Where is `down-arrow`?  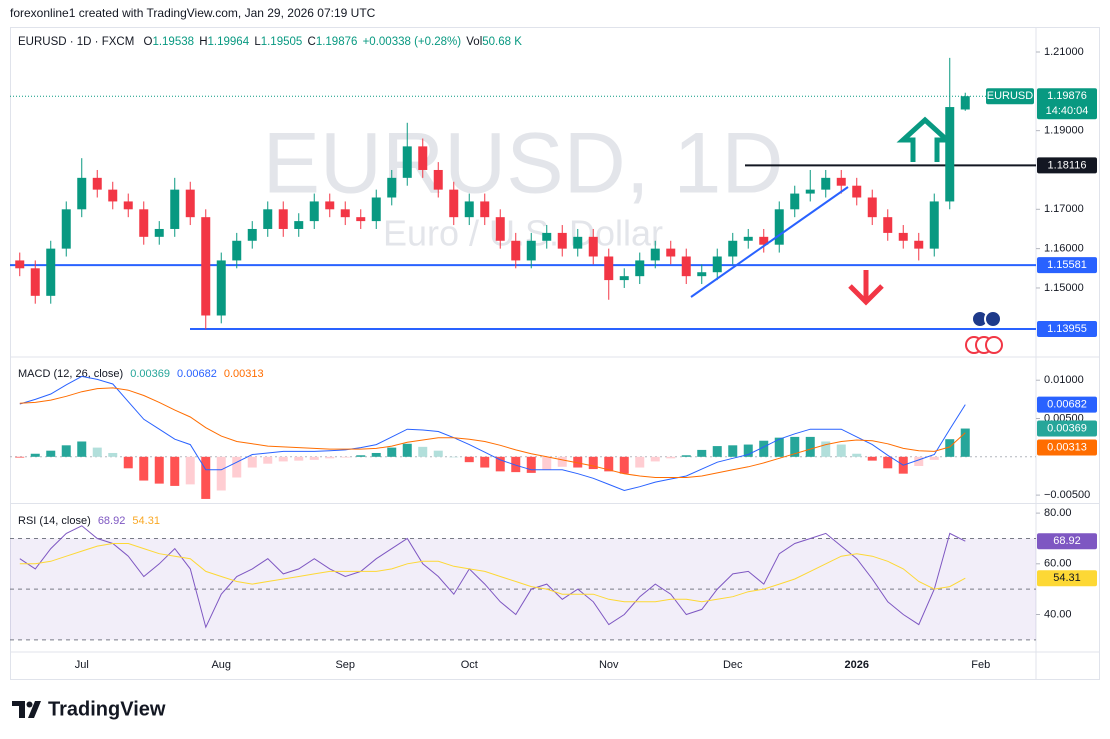 down-arrow is located at coordinates (866, 288).